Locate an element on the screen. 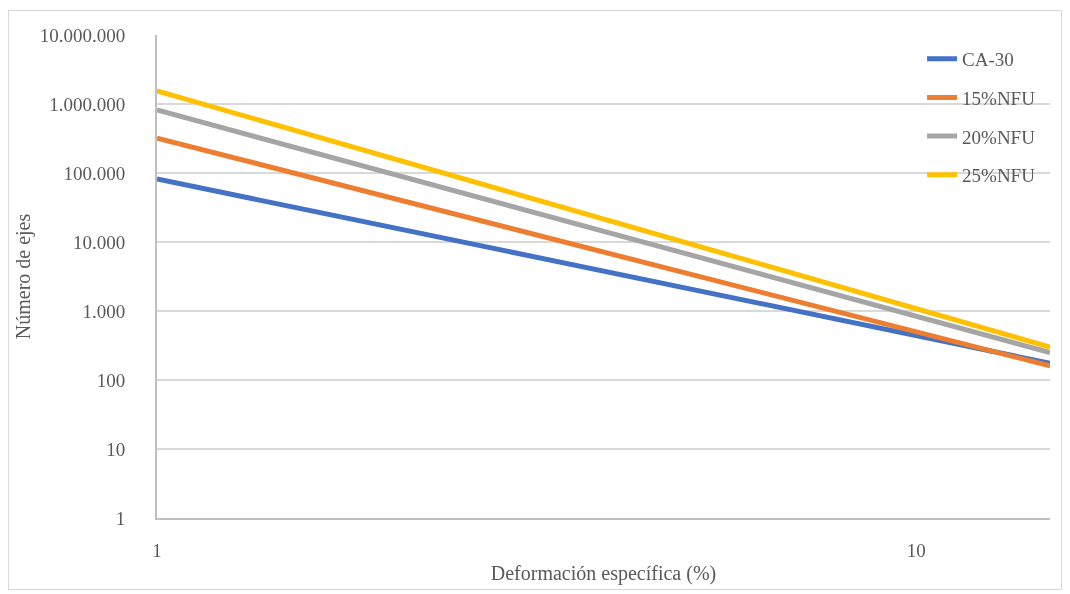 The image size is (1070, 594). legend-label: CA-30 is located at coordinates (988, 60).